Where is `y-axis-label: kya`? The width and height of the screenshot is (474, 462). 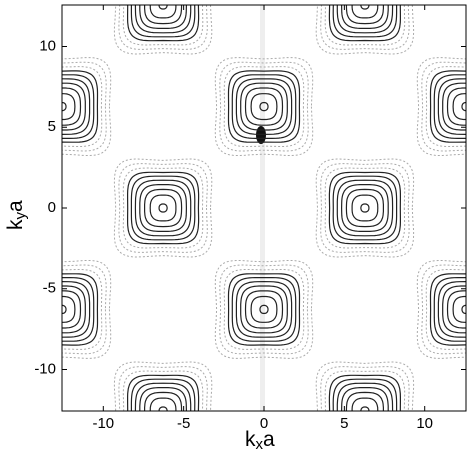
y-axis-label: kya is located at coordinates (16, 215).